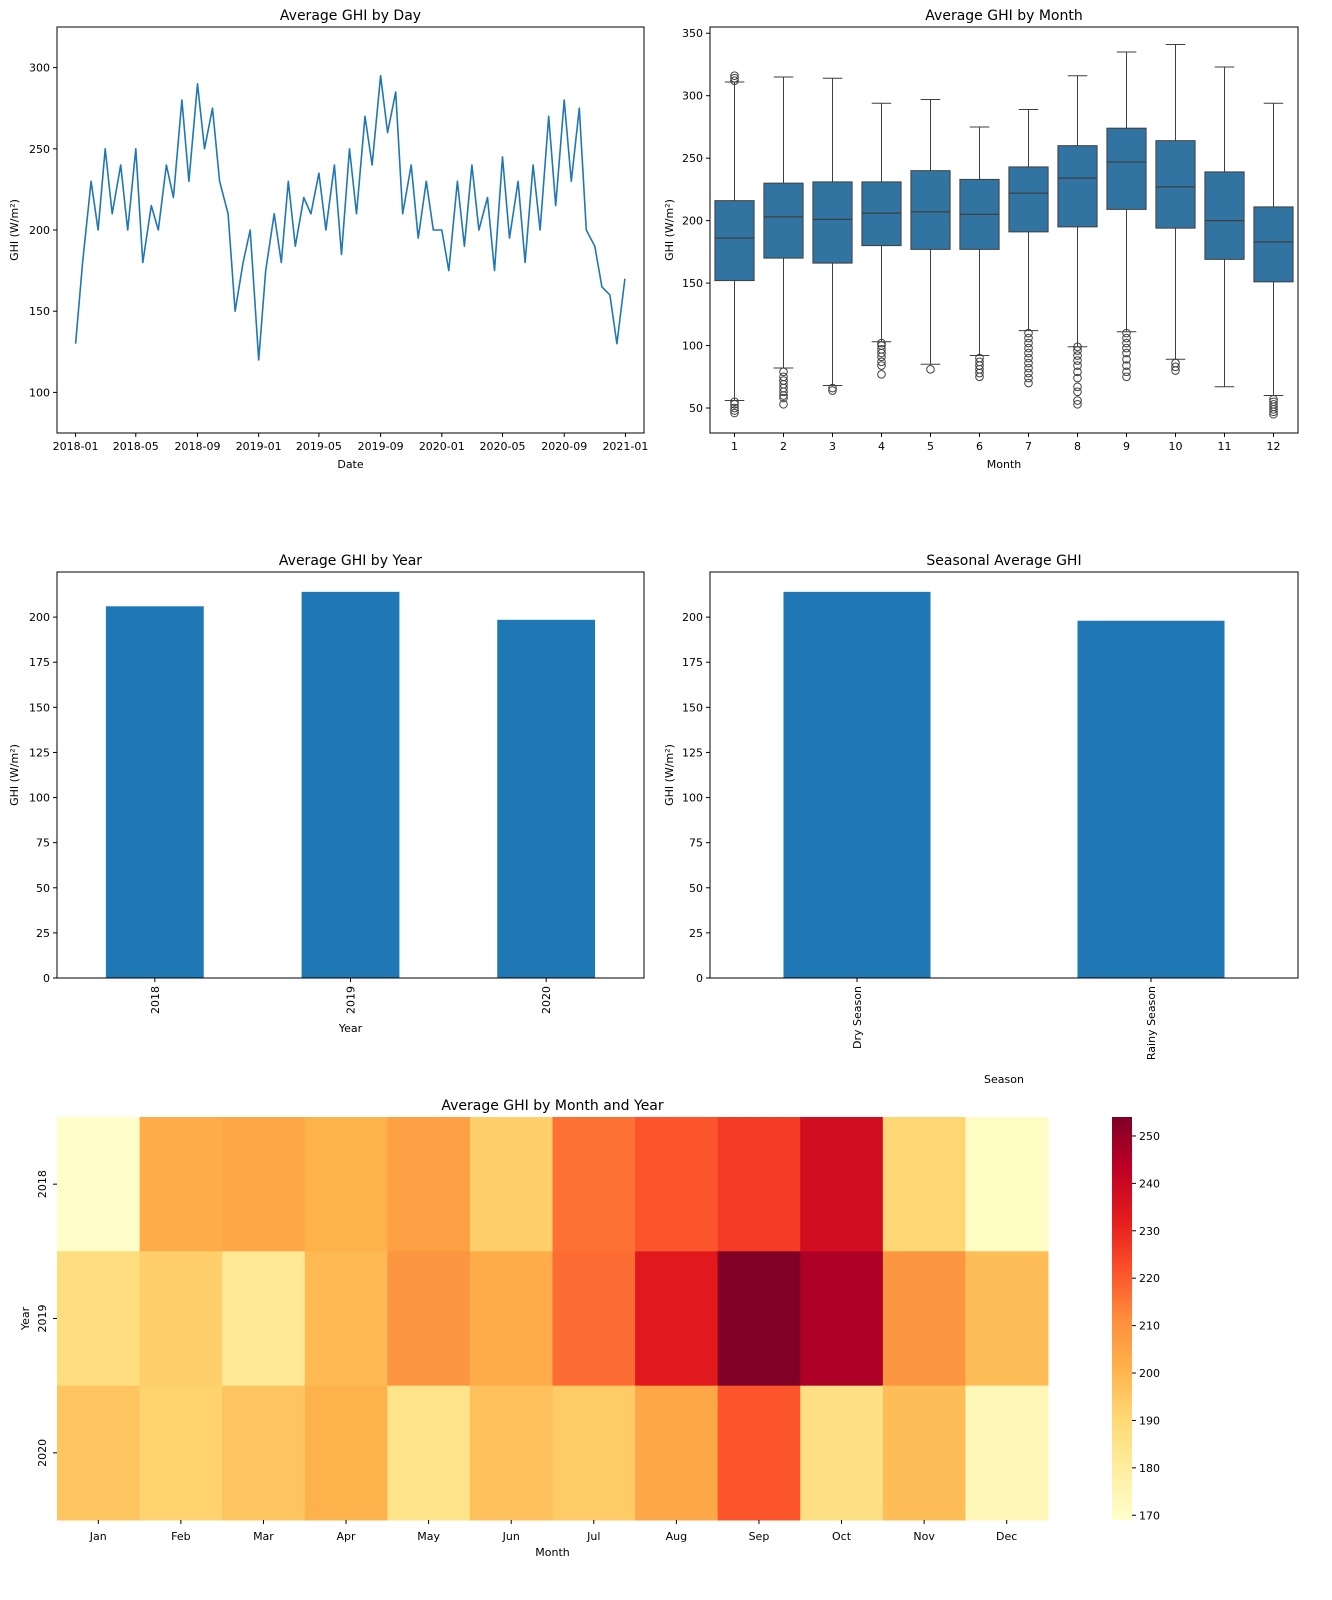 Image resolution: width=1332 pixels, height=1600 pixels. Describe the element at coordinates (98, 1536) in the screenshot. I see `heatmap-x-tick-label: Jan` at that location.